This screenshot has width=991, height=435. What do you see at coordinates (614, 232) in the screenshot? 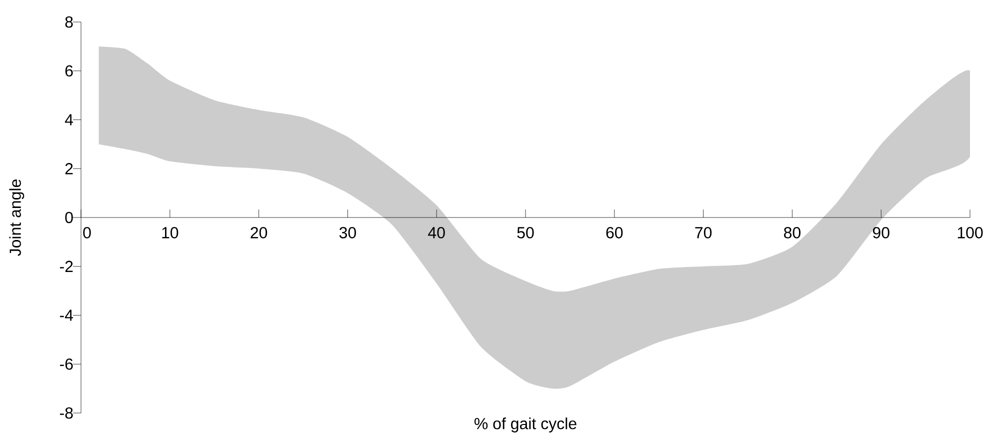
I see `x-tick-label: 60` at bounding box center [614, 232].